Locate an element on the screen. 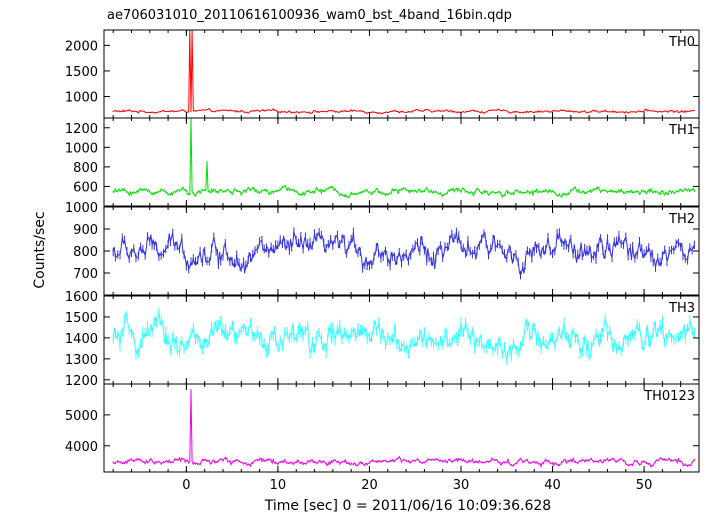  x-tick-label: 40 is located at coordinates (552, 485).